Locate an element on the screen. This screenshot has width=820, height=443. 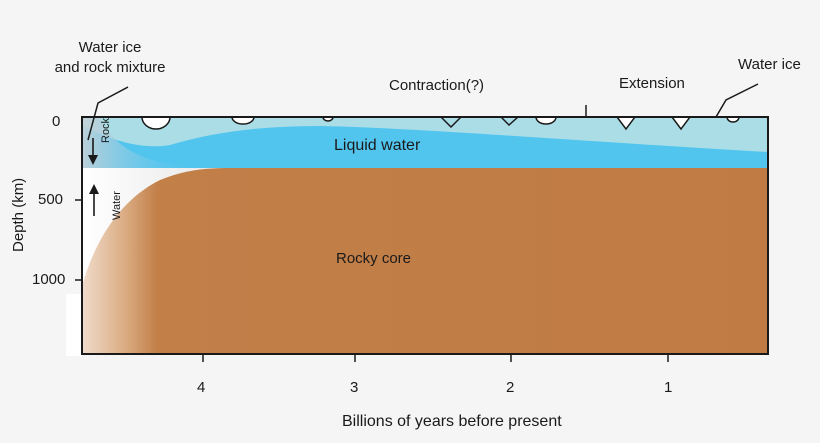
mixture-label-line1: Water ice is located at coordinates (110, 47).